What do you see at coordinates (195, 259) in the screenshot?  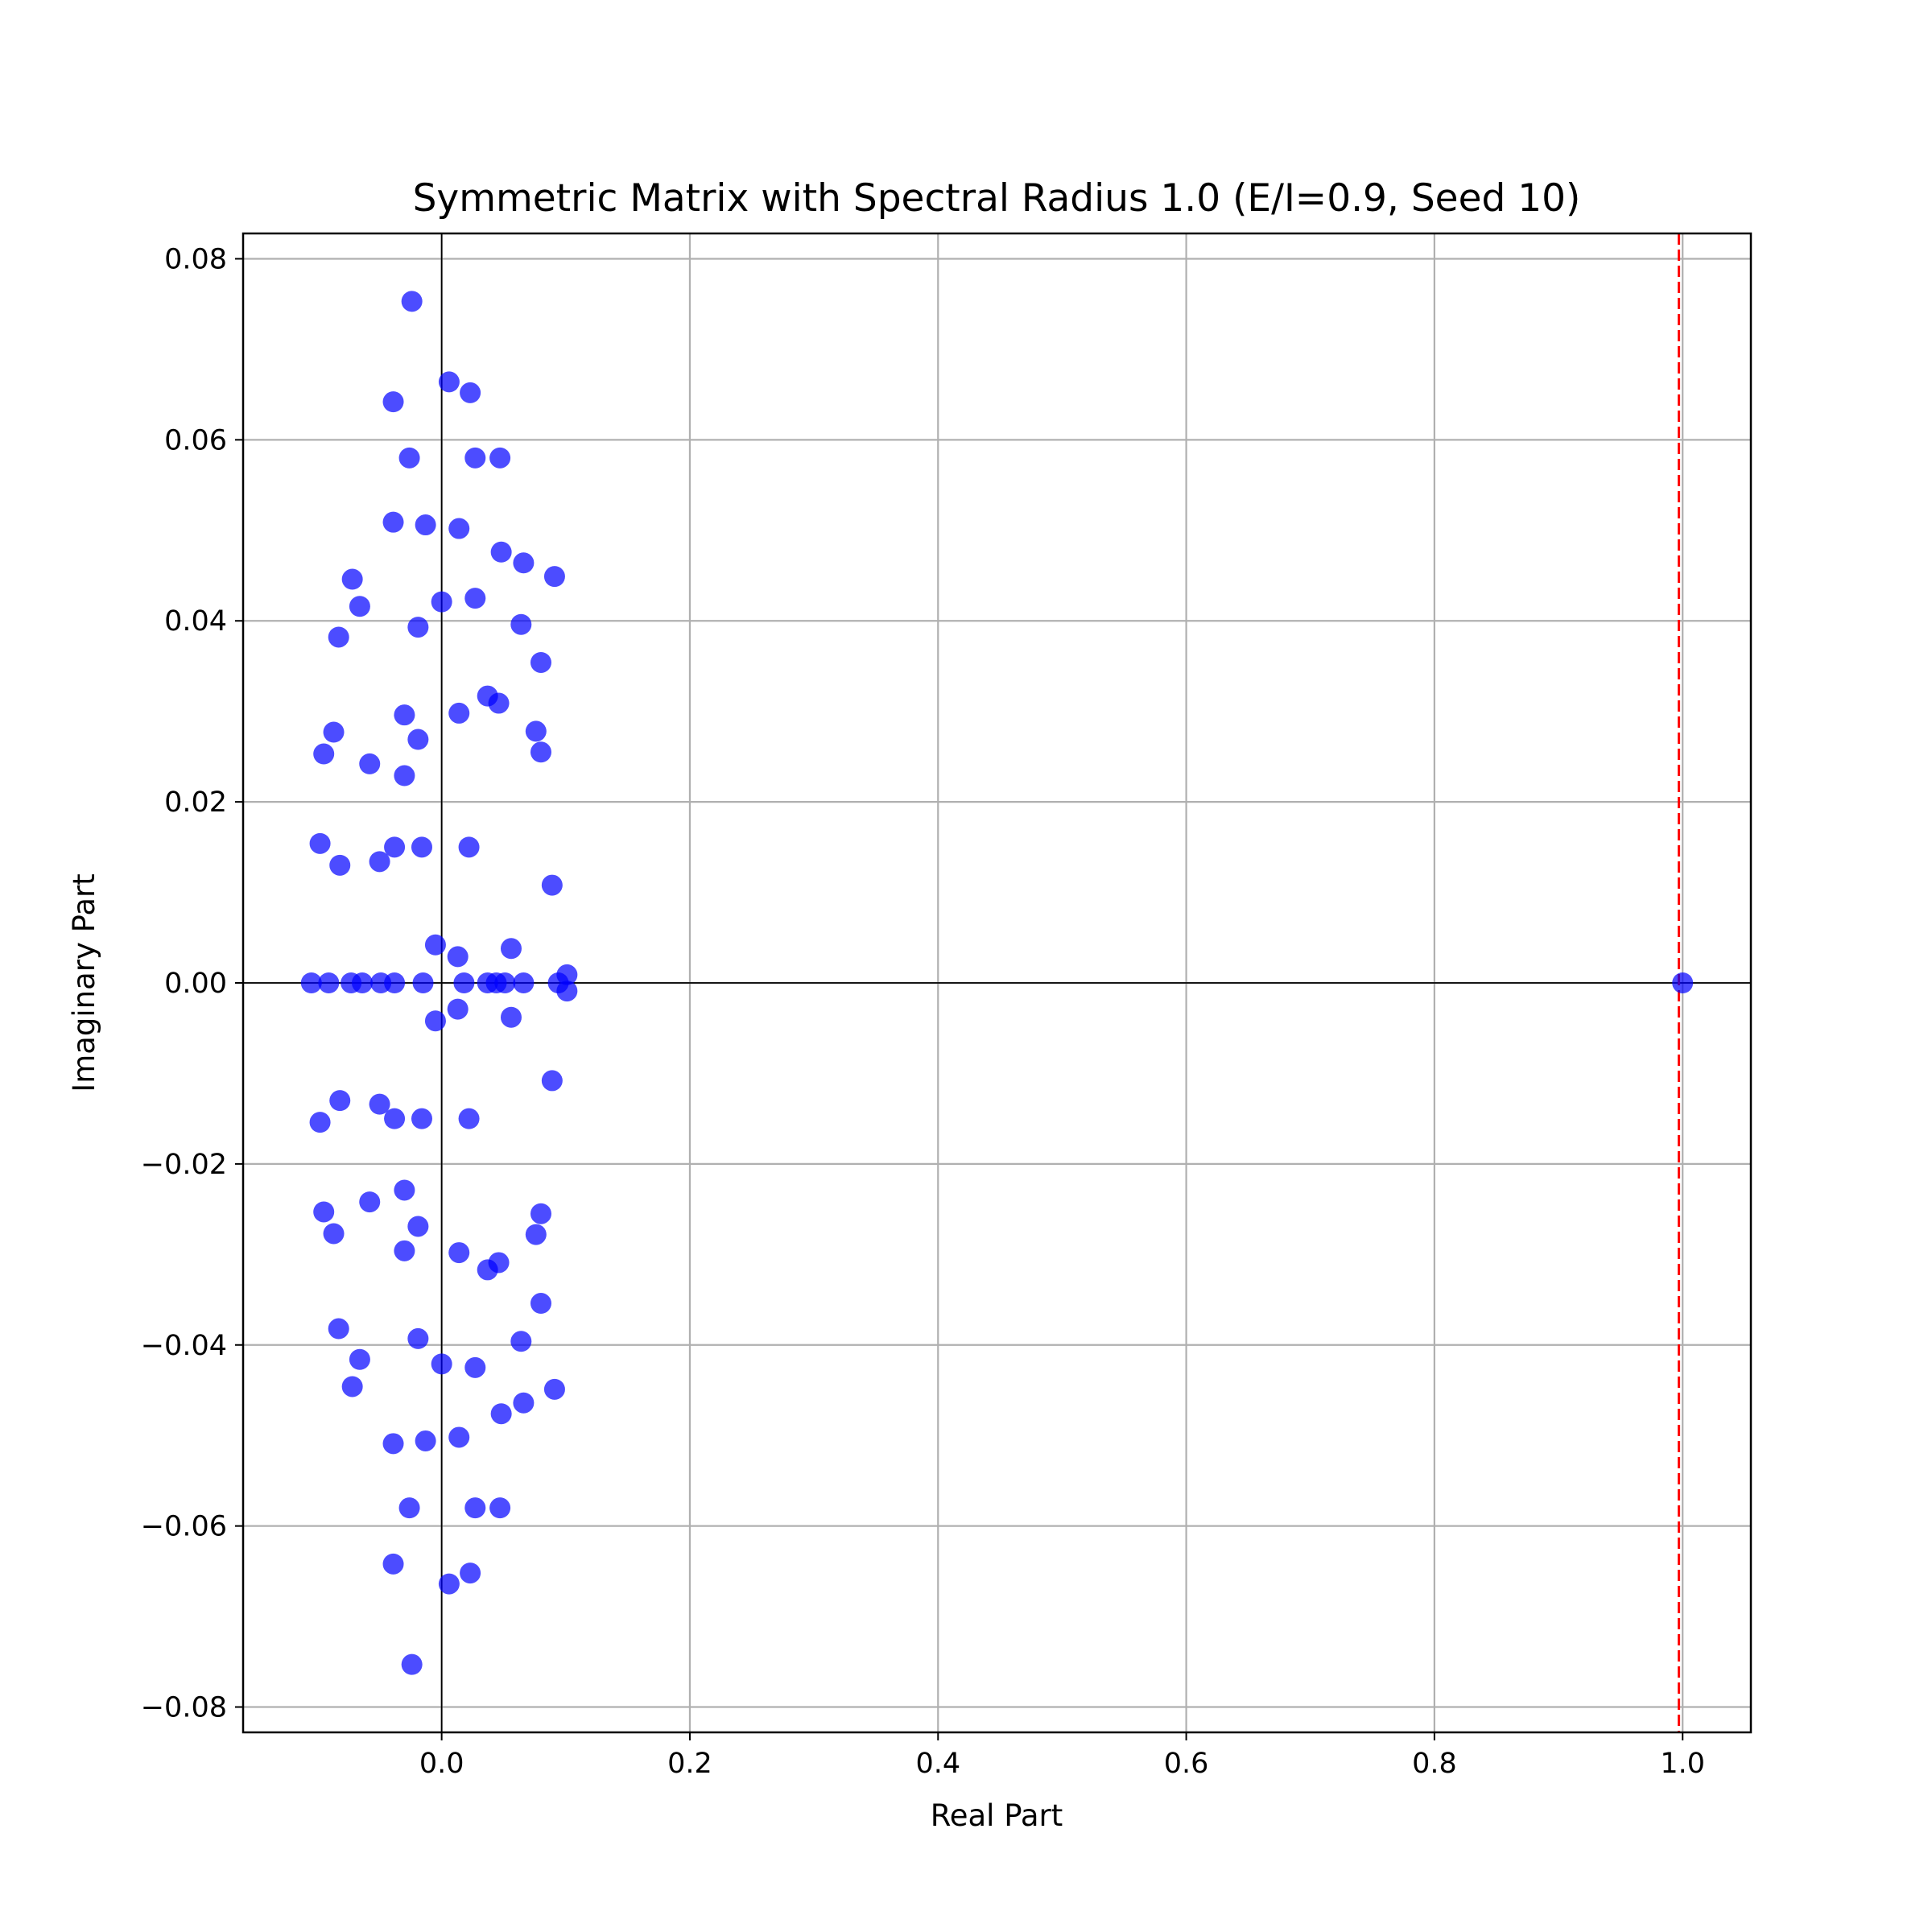 I see `y-tick-label: 0.08` at bounding box center [195, 259].